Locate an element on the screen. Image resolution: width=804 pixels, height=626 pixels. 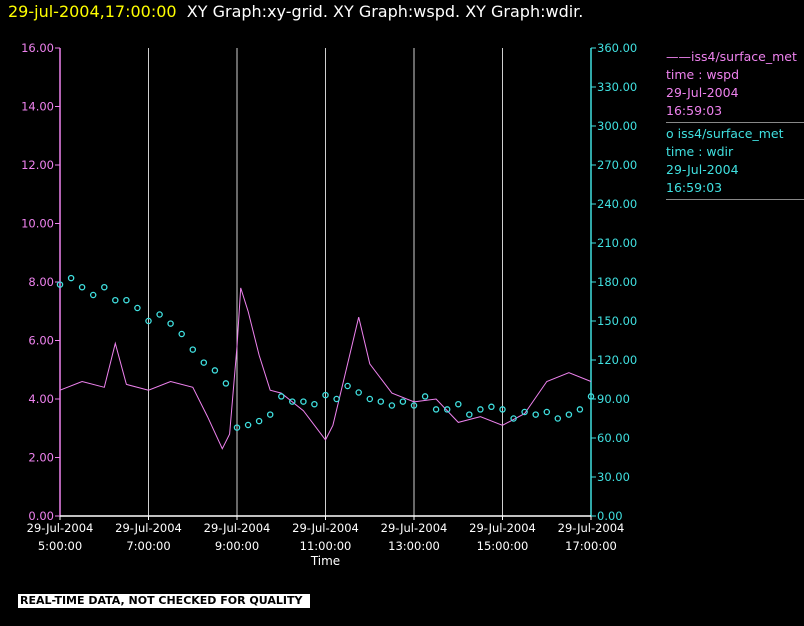
y-left-tick-label: 10.00 is located at coordinates (37, 224).